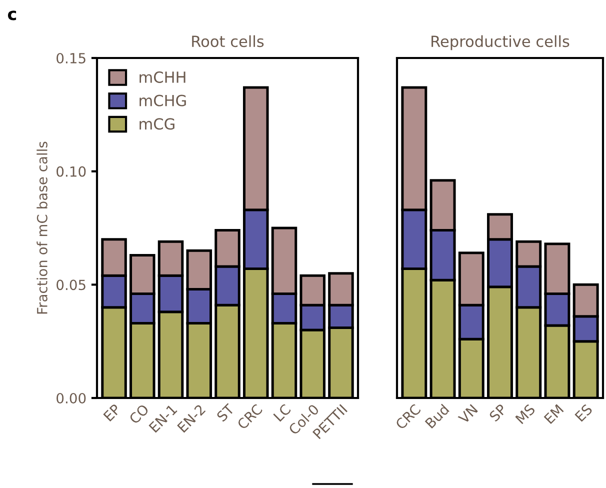  Describe the element at coordinates (139, 414) in the screenshot. I see `x-tick-label: CO` at that location.